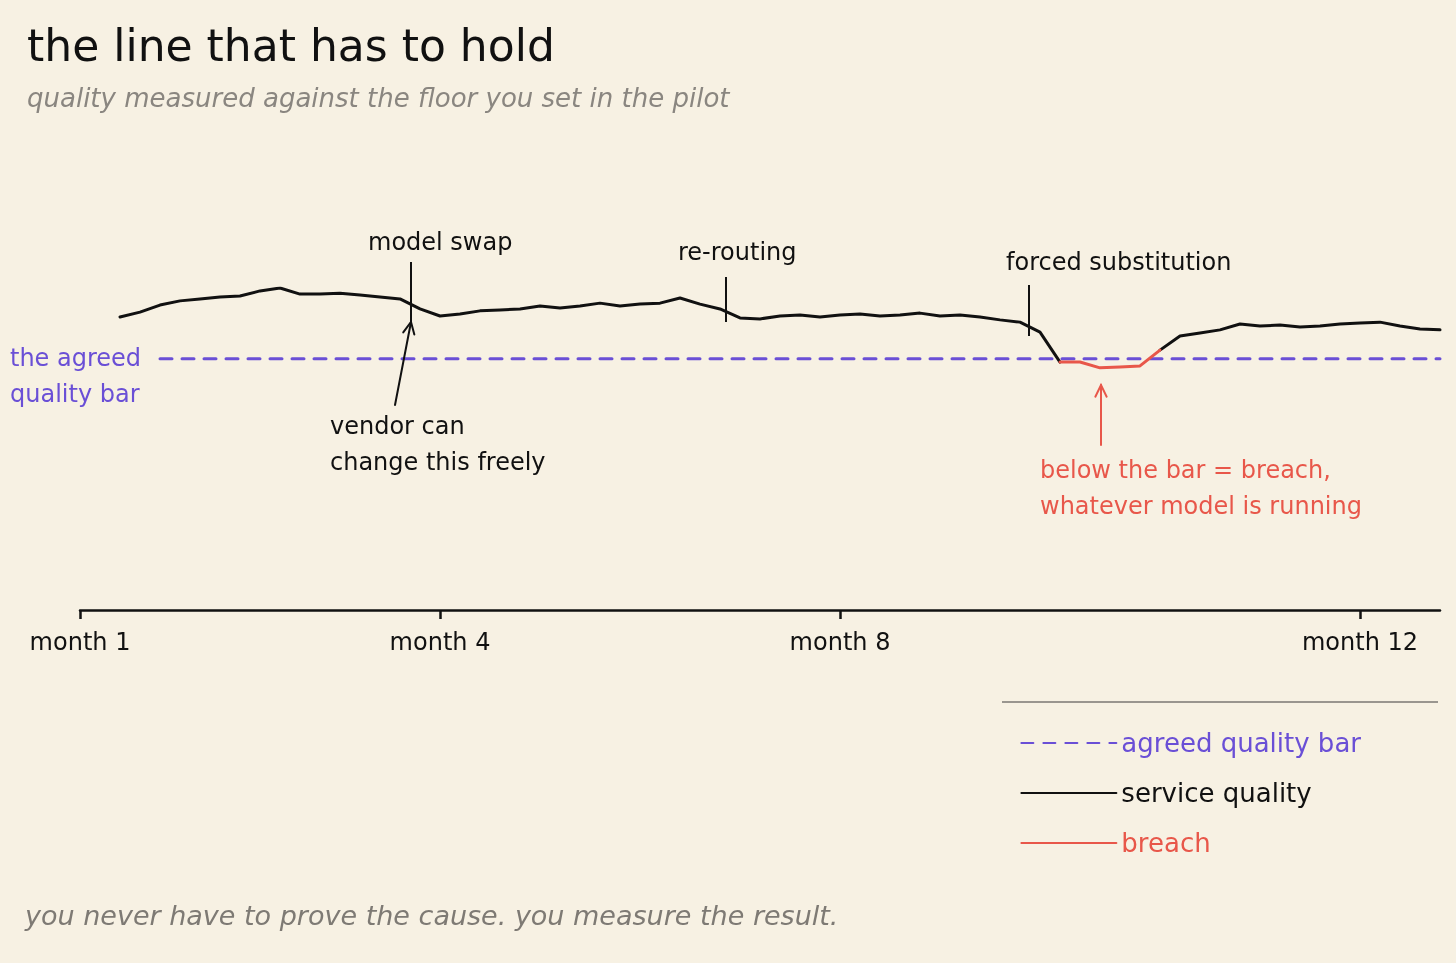 The image size is (1456, 963). I want to click on legend-label: agreed quality bar, so click(1241, 743).